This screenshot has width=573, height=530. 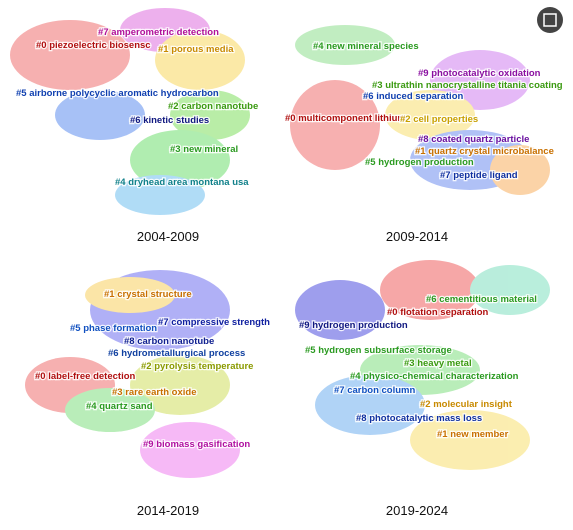 I want to click on cluster-label: #6 kinetic studies, so click(x=169, y=120).